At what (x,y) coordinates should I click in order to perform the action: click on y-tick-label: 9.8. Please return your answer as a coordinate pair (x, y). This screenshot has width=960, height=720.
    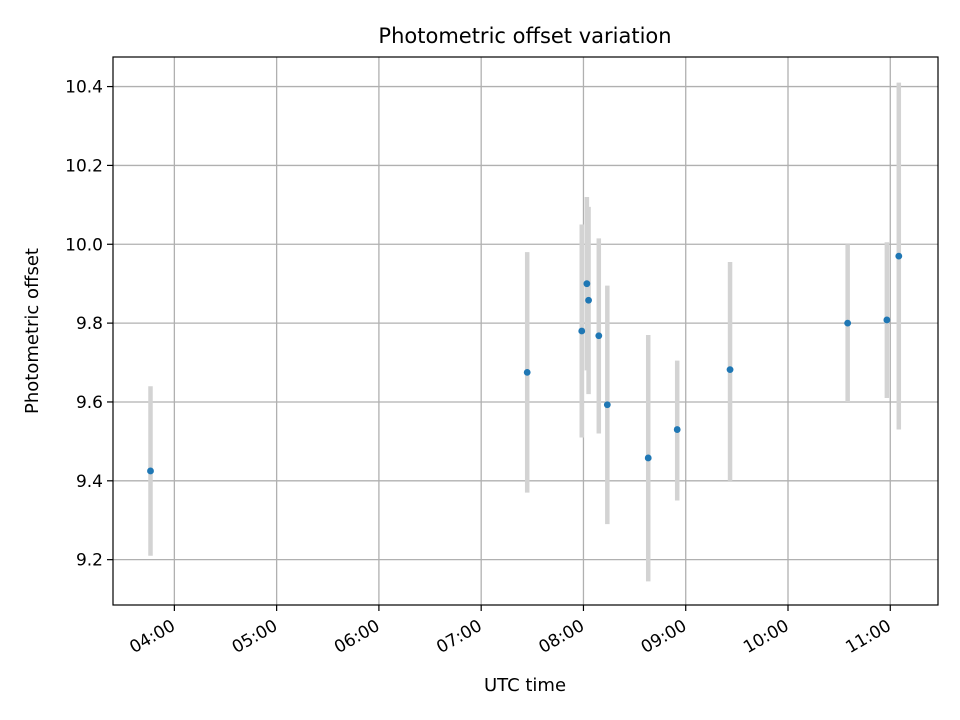
    Looking at the image, I should click on (89, 324).